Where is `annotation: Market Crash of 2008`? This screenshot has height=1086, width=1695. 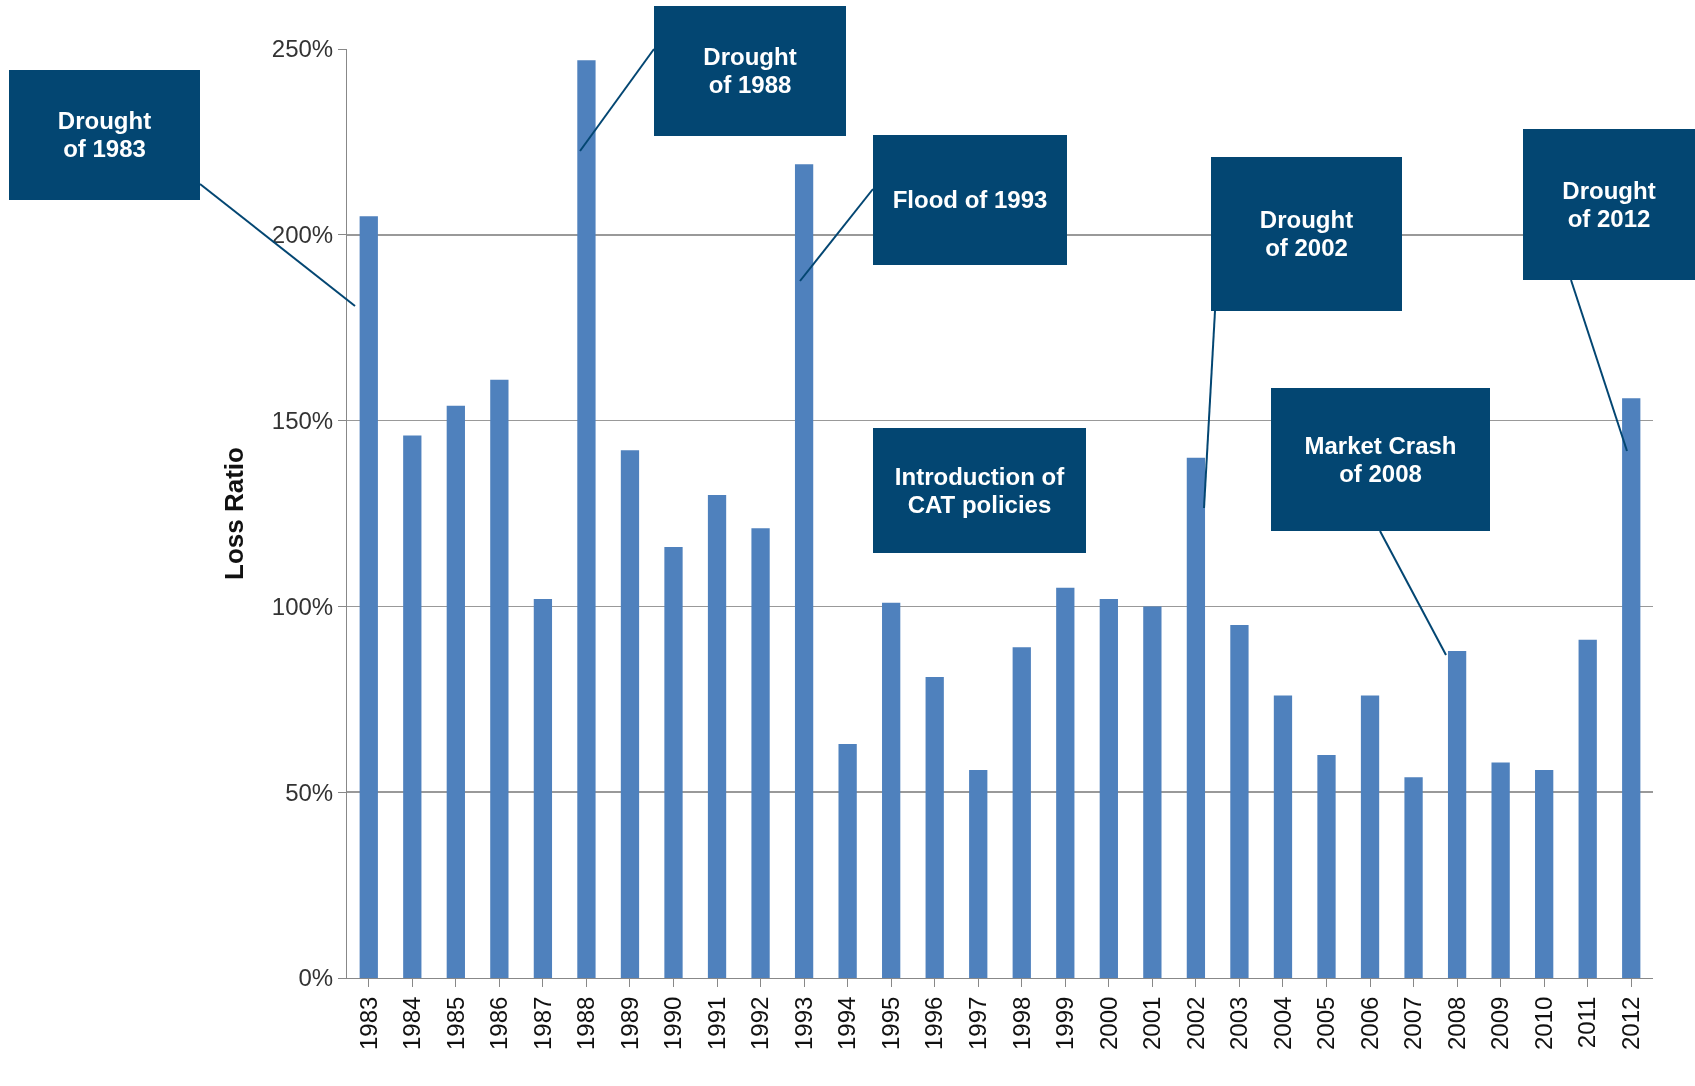 annotation: Market Crash of 2008 is located at coordinates (1380, 459).